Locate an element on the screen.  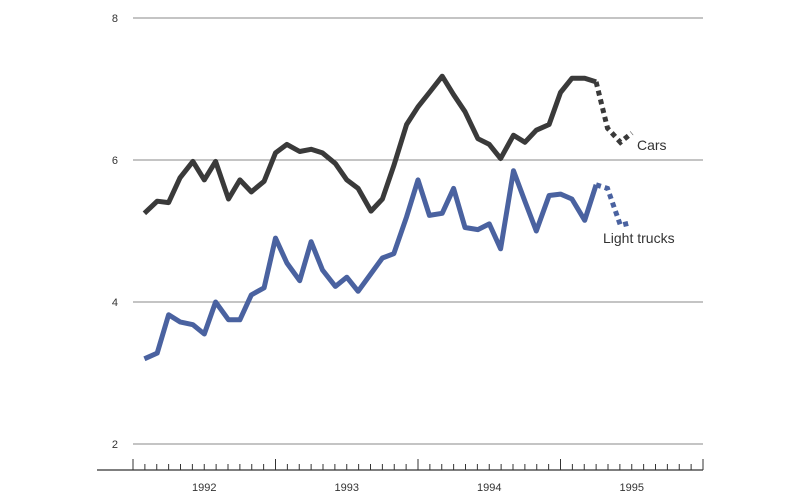
series-projection-cars is located at coordinates (613, 113).